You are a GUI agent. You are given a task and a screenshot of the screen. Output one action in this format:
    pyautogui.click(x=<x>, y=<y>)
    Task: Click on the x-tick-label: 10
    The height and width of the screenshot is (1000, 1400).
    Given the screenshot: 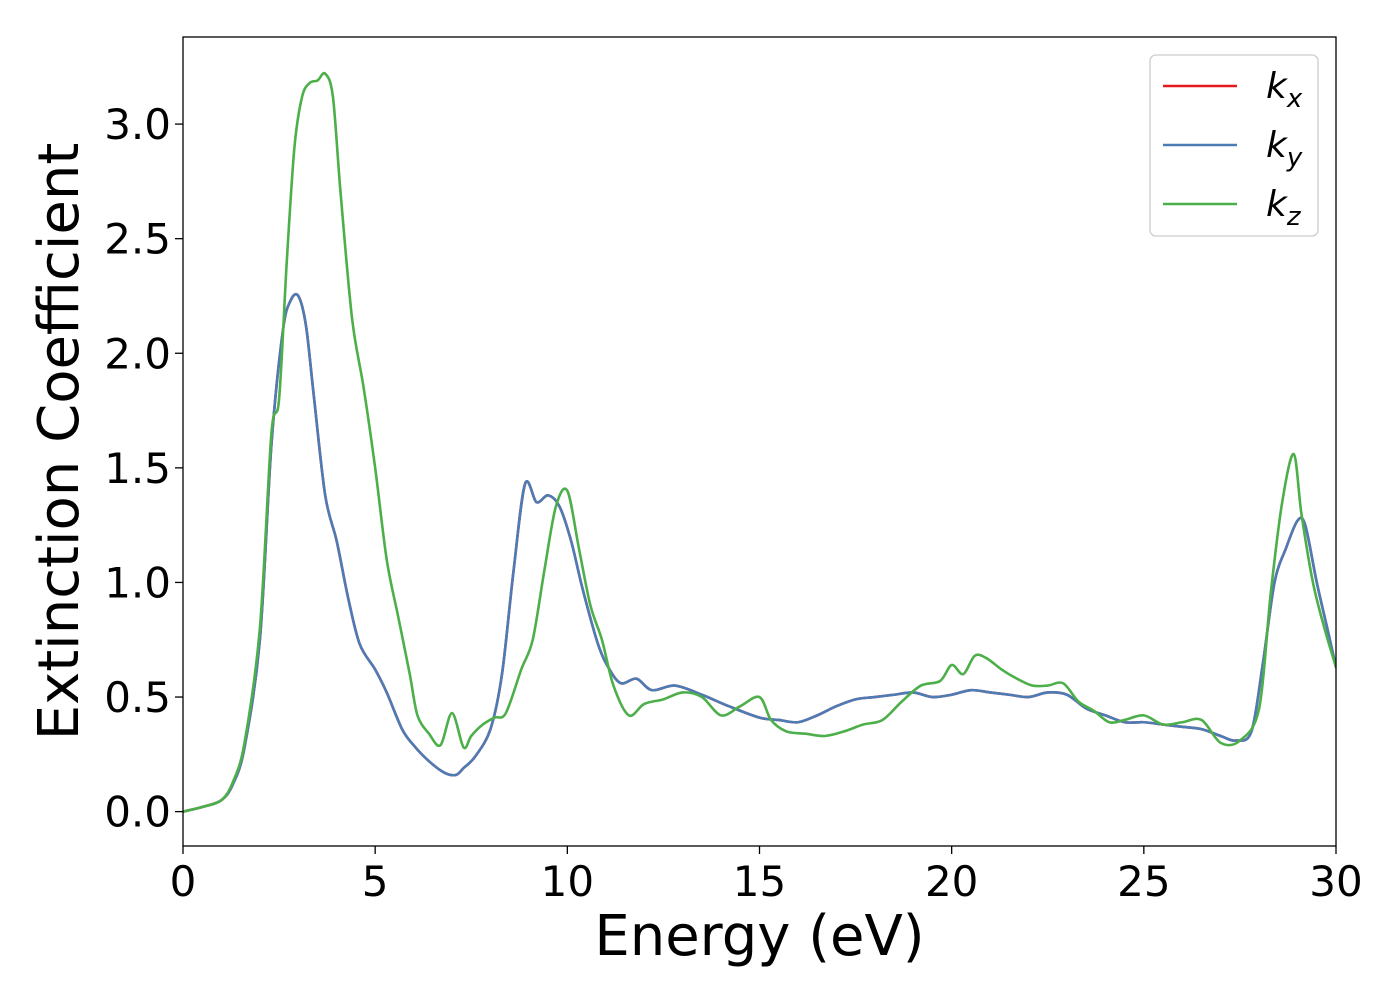 What is the action you would take?
    pyautogui.click(x=567, y=881)
    